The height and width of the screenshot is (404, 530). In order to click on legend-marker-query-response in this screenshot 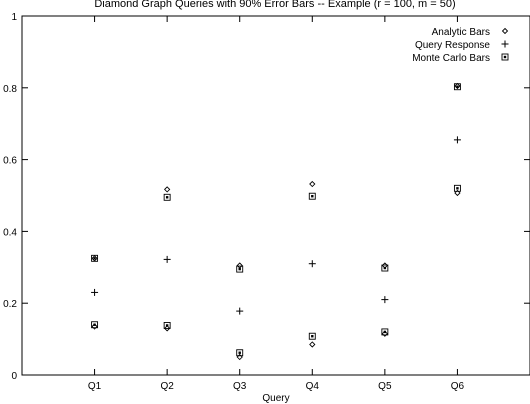, I will do `click(505, 44)`.